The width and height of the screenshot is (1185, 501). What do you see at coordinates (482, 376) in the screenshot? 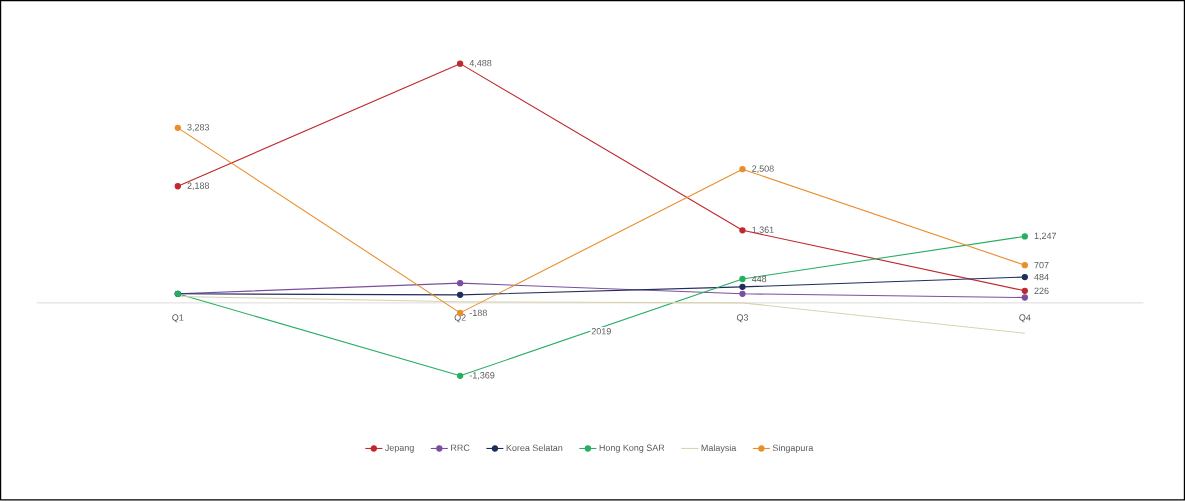
I see `data-label: -1,369` at bounding box center [482, 376].